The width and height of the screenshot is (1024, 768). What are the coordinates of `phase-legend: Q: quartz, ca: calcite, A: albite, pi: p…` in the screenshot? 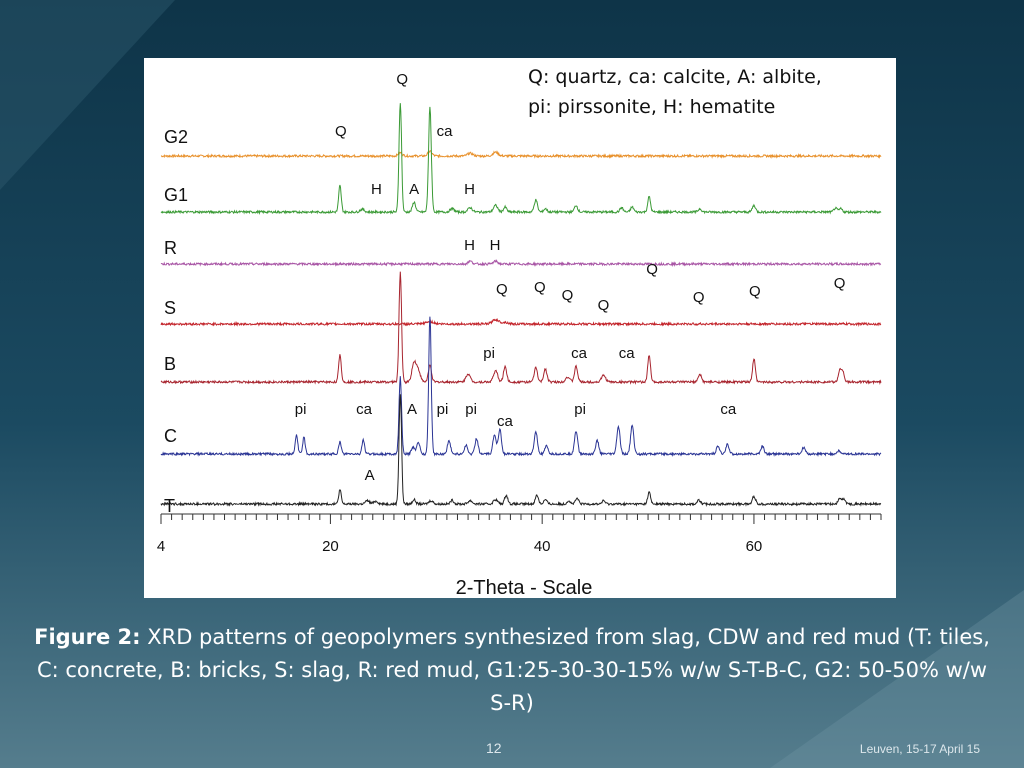 It's located at (708, 92).